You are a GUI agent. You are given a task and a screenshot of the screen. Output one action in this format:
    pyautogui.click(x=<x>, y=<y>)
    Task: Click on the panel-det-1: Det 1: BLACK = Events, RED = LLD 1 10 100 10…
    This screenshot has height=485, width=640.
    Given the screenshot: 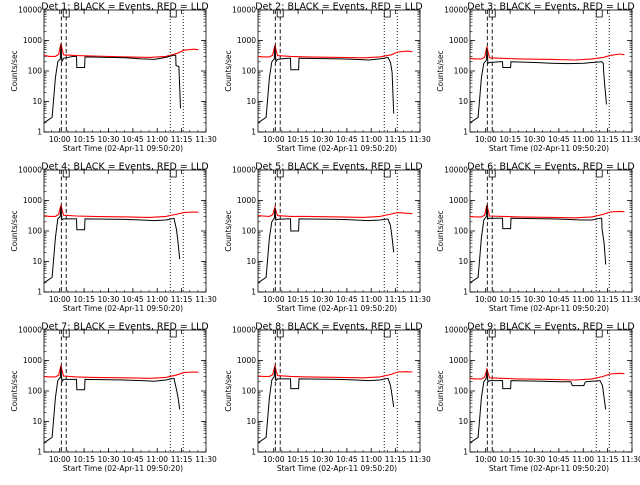 What is the action you would take?
    pyautogui.click(x=113, y=78)
    